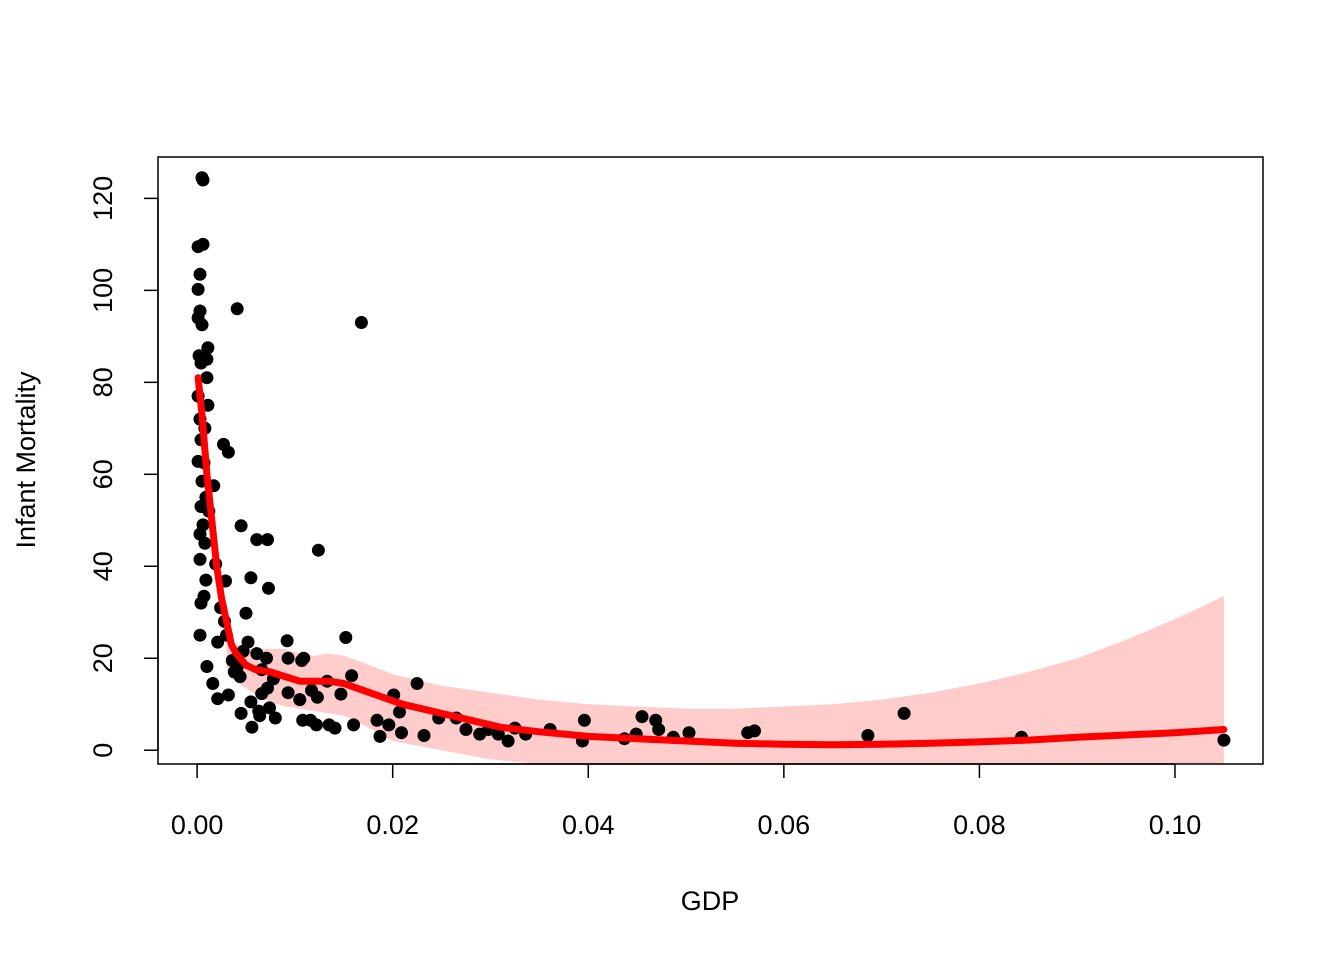 Image resolution: width=1344 pixels, height=960 pixels. I want to click on x-axis-title: GDP, so click(710, 901).